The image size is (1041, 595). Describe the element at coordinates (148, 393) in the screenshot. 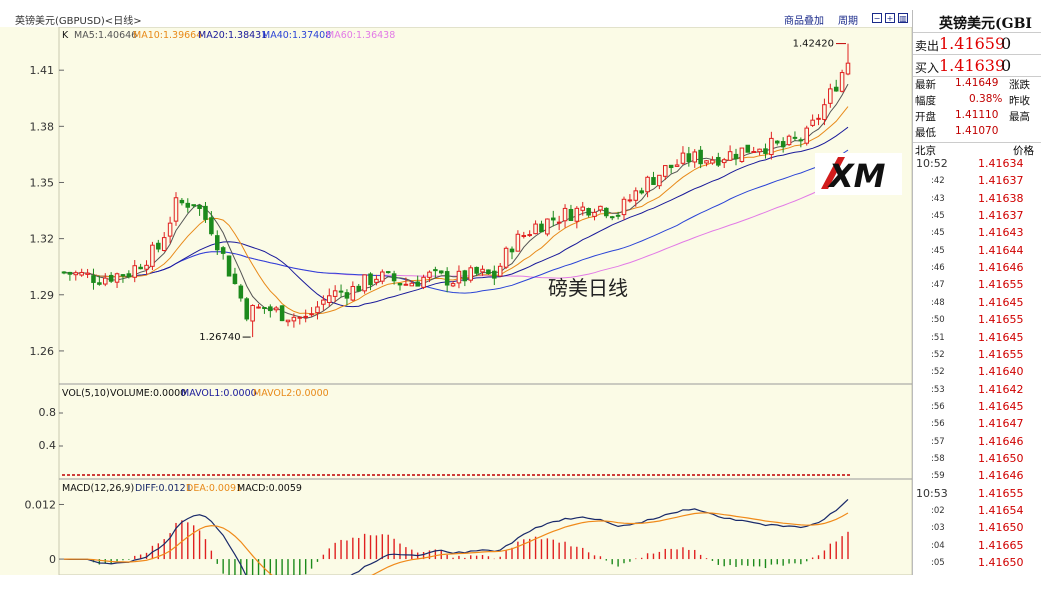

I see `volume-value: VOLUME:0.0000` at that location.